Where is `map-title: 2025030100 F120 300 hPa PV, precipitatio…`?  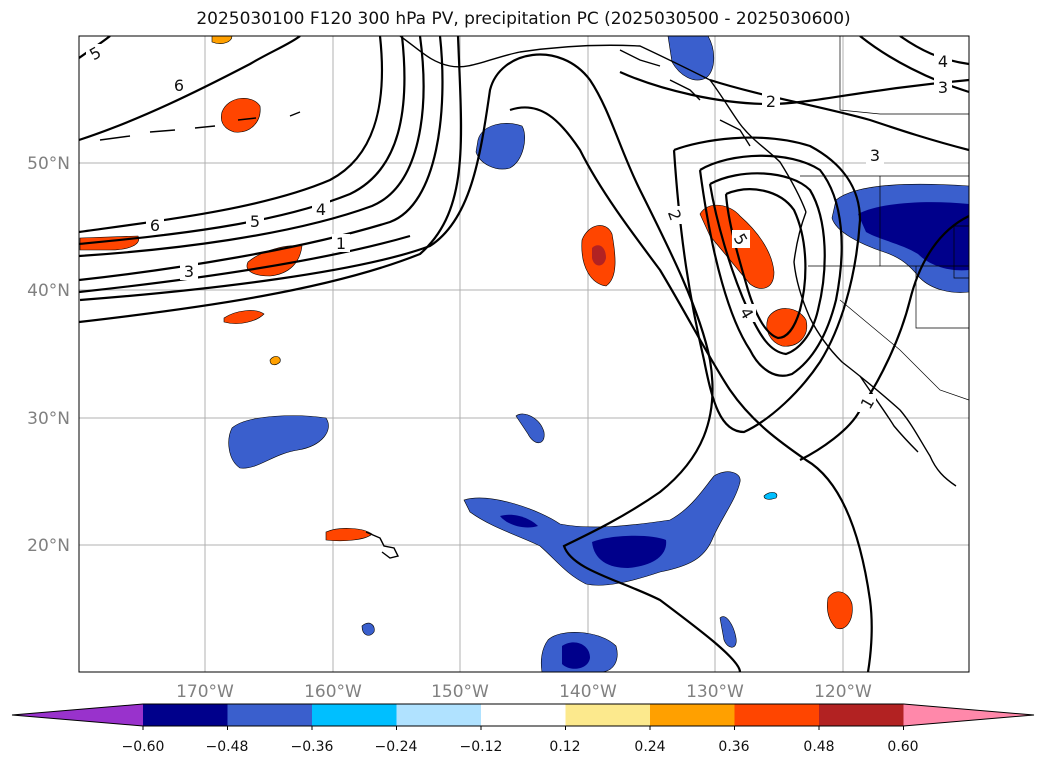 map-title: 2025030100 F120 300 hPa PV, precipitatio… is located at coordinates (523, 19).